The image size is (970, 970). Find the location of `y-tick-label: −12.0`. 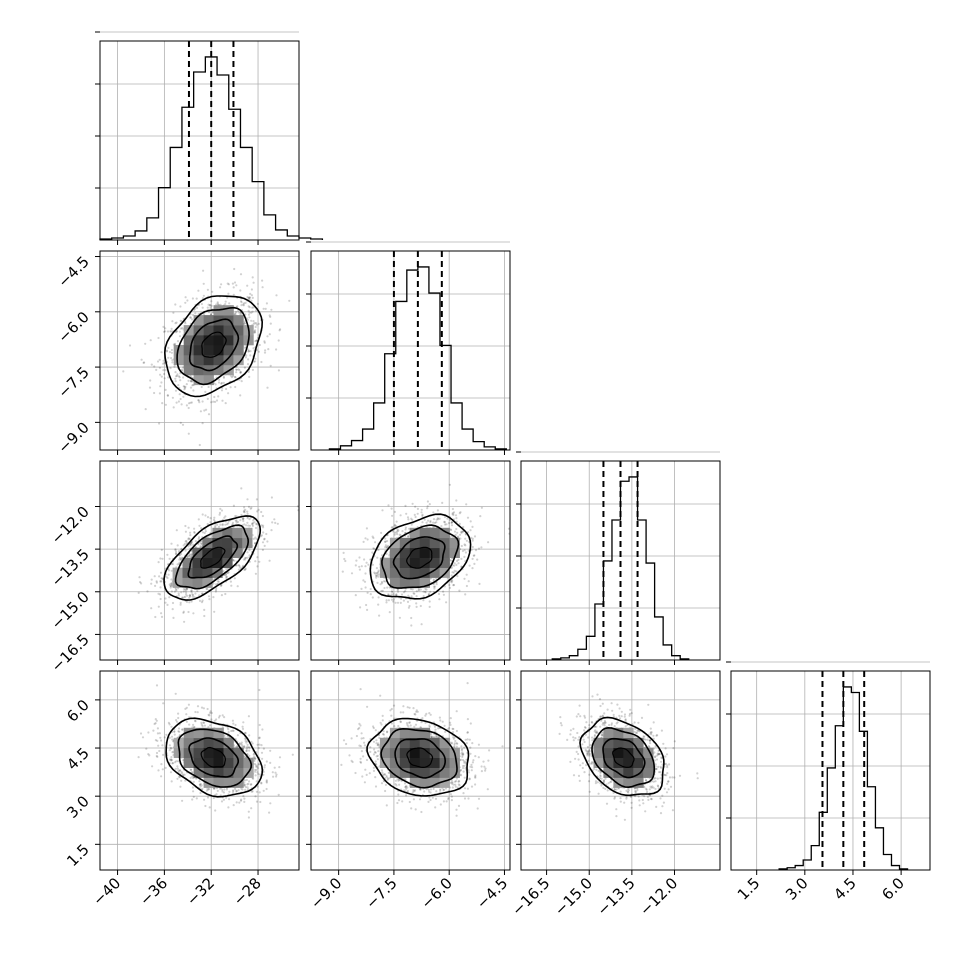

y-tick-label: −12.0 is located at coordinates (70, 525).